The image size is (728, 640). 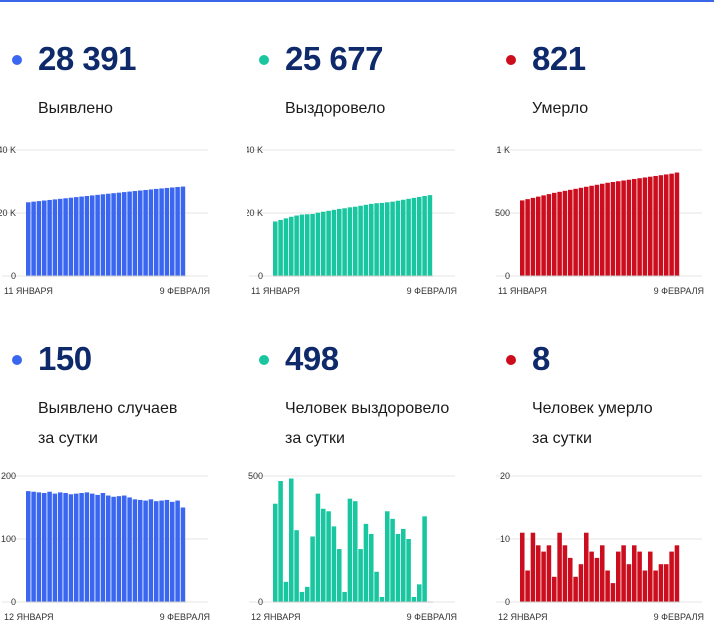 I want to click on y-tick-label: 200, so click(x=8, y=476).